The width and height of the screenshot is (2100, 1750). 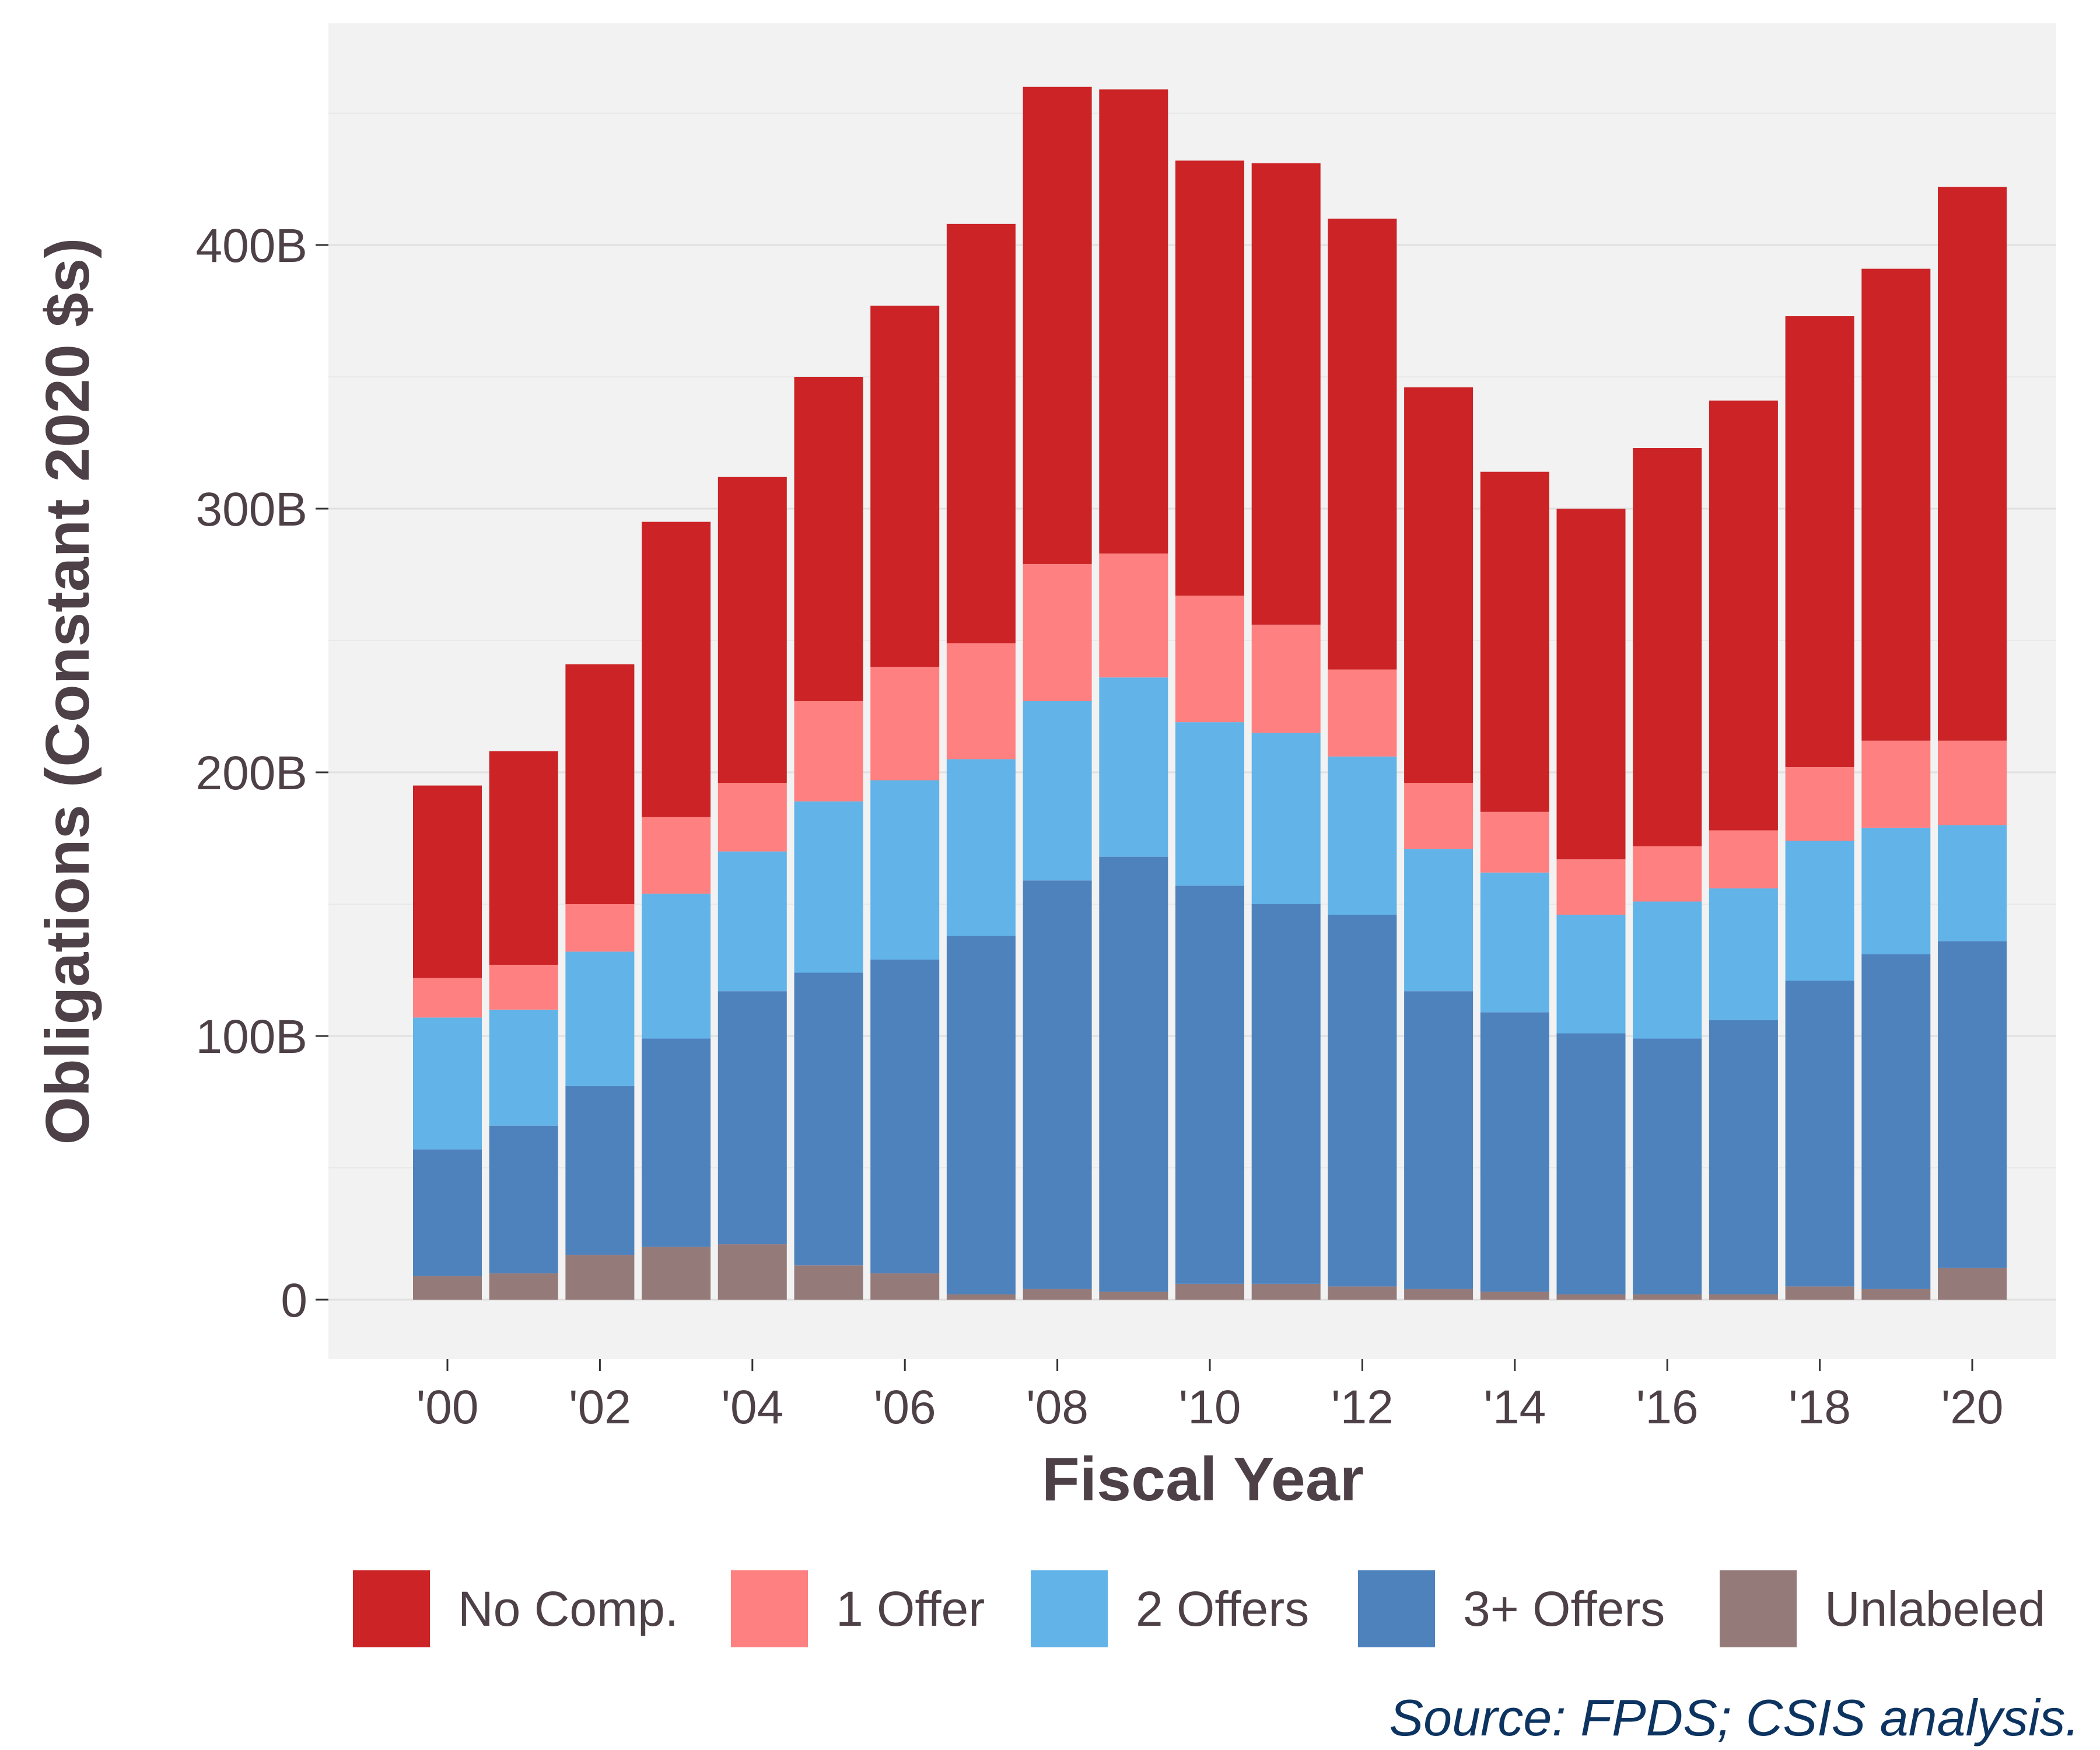 I want to click on x-tick-label: '10, so click(x=1210, y=1407).